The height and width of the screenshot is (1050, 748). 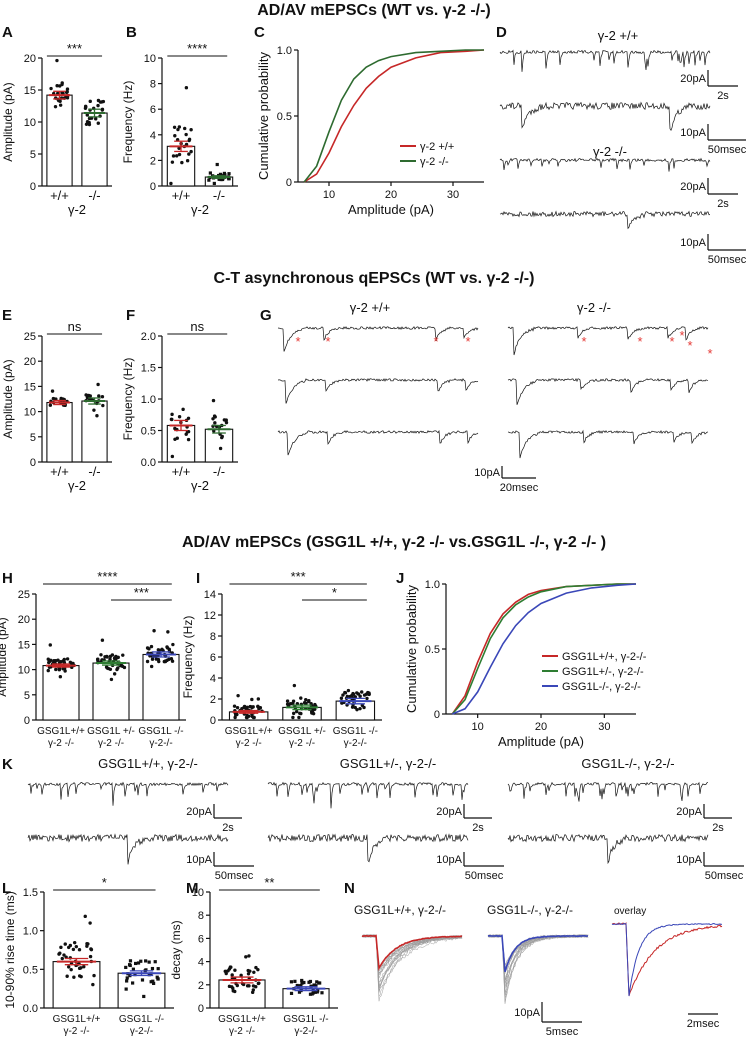 What do you see at coordinates (24, 671) in the screenshot?
I see `y-tick-label: 10` at bounding box center [24, 671].